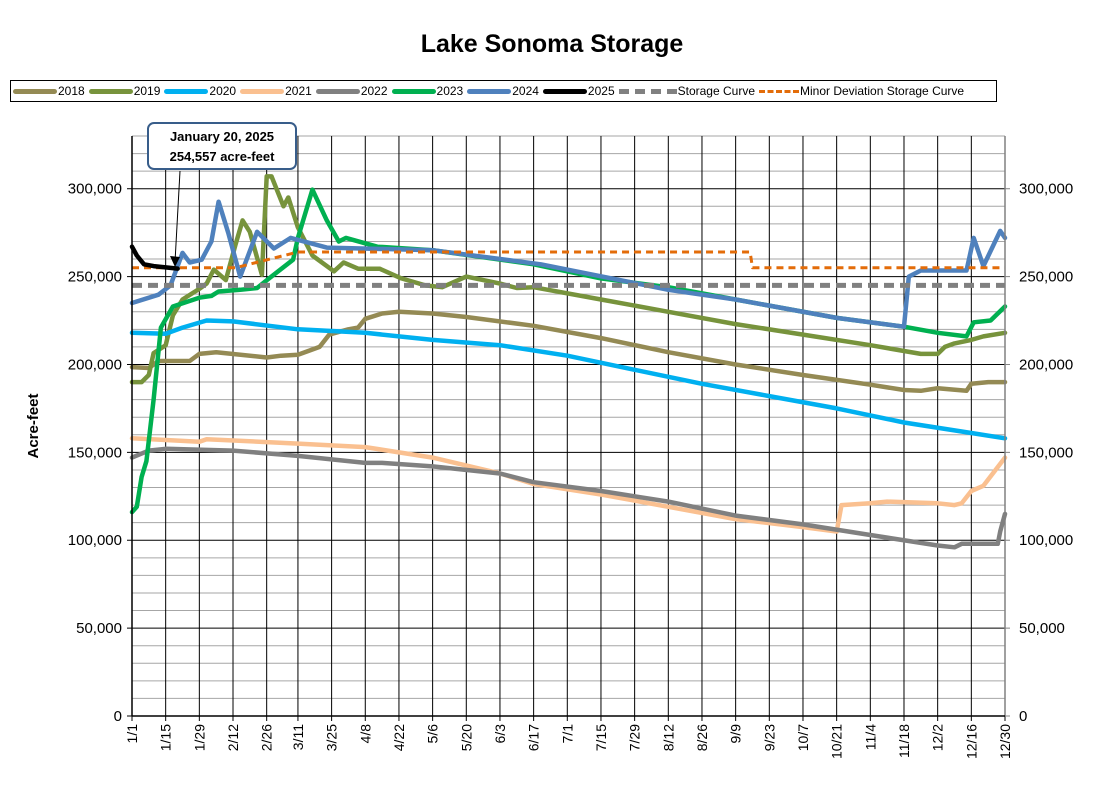 The width and height of the screenshot is (1104, 792). Describe the element at coordinates (298, 91) in the screenshot. I see `legend-label: 2021` at that location.